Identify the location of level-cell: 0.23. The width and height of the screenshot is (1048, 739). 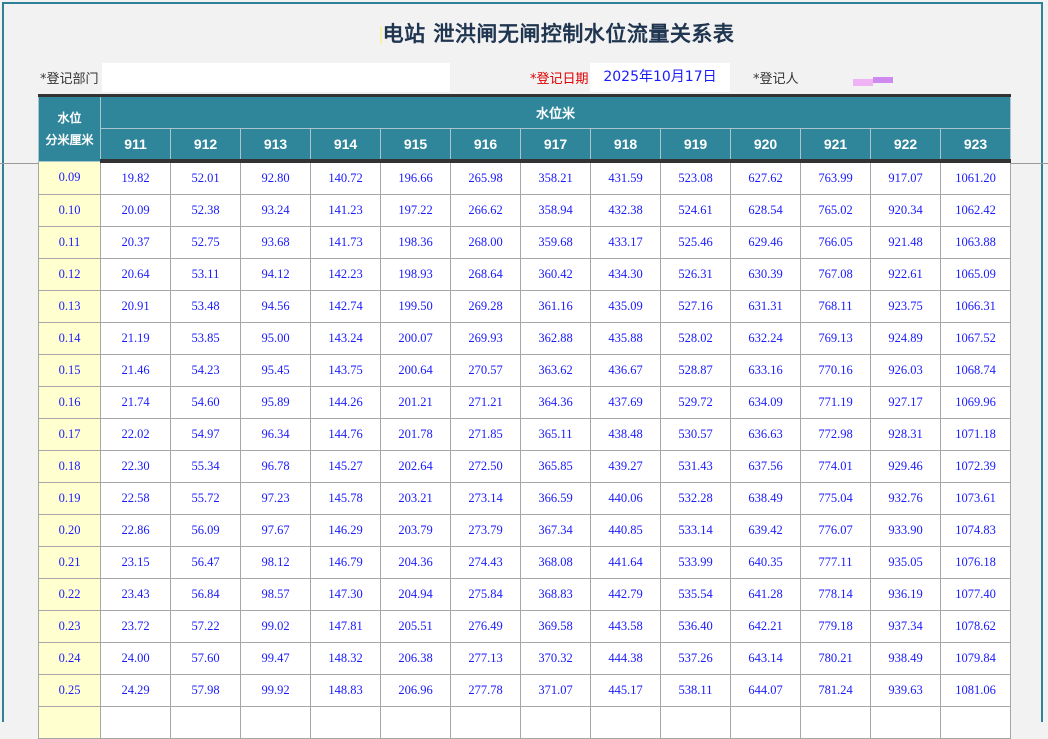
(69, 626).